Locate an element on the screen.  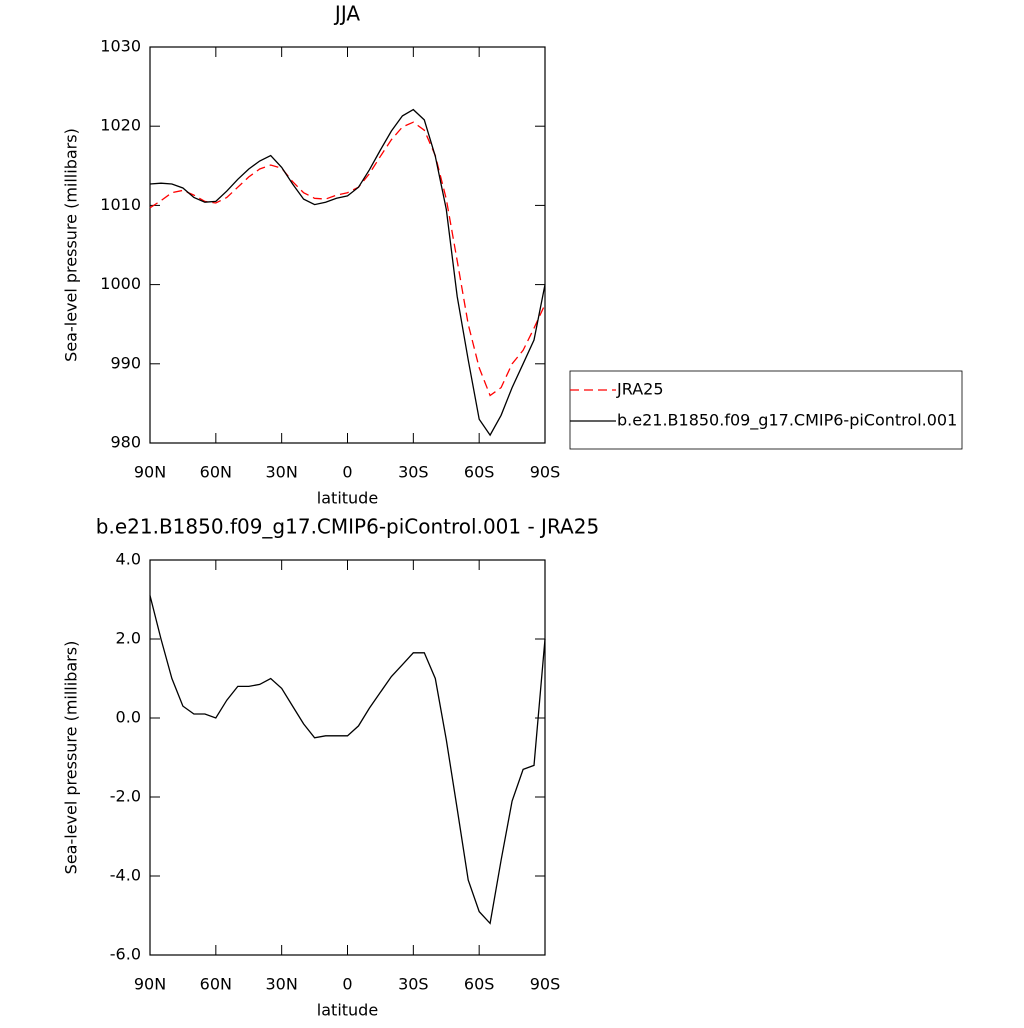
y-tick-label: 2.0 is located at coordinates (128, 638).